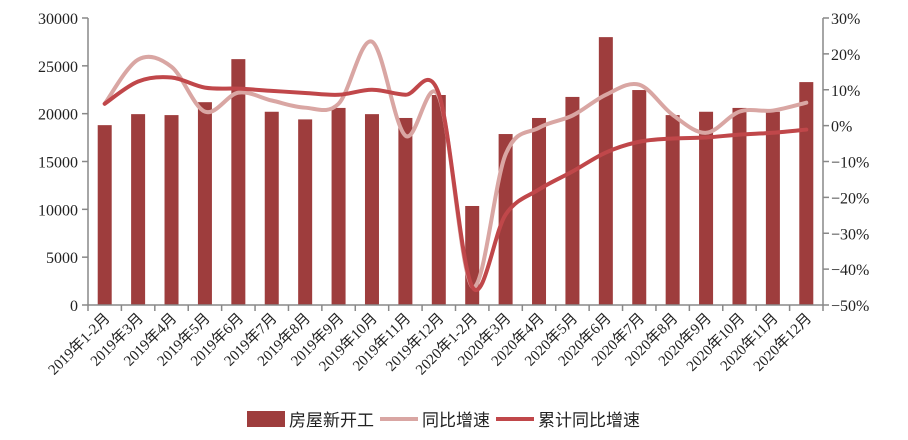 This screenshot has width=908, height=440. I want to click on left-tick-label: 15000, so click(58, 163).